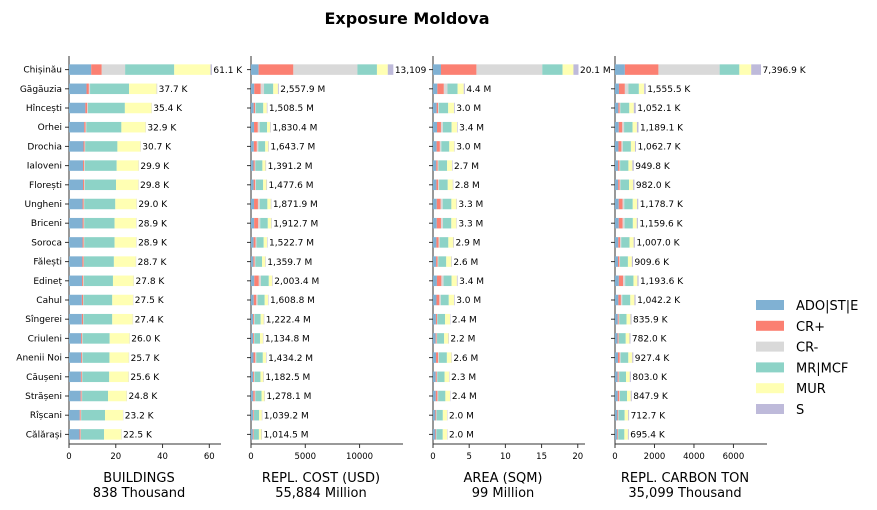  Describe the element at coordinates (650, 340) in the screenshot. I see `bar-value-label: 782.0 K` at that location.